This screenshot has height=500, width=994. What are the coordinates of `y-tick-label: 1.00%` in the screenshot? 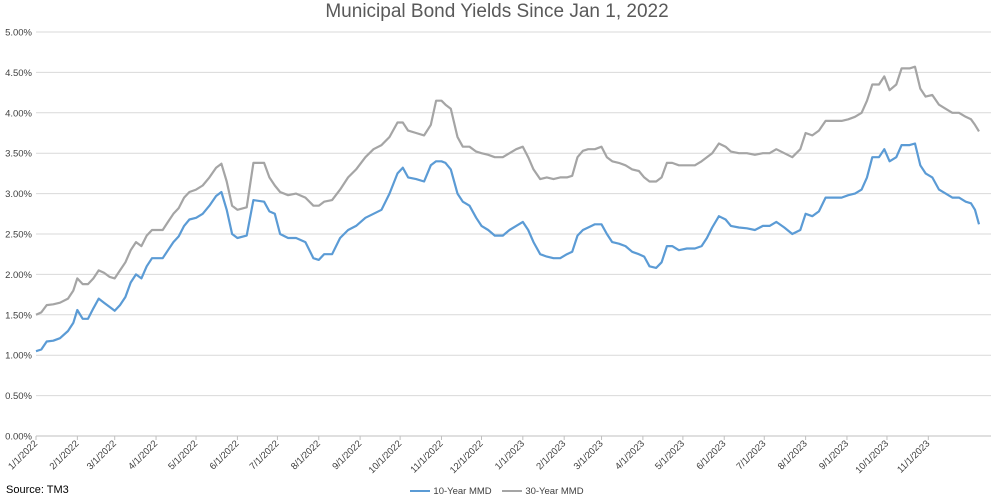 It's located at (18, 356).